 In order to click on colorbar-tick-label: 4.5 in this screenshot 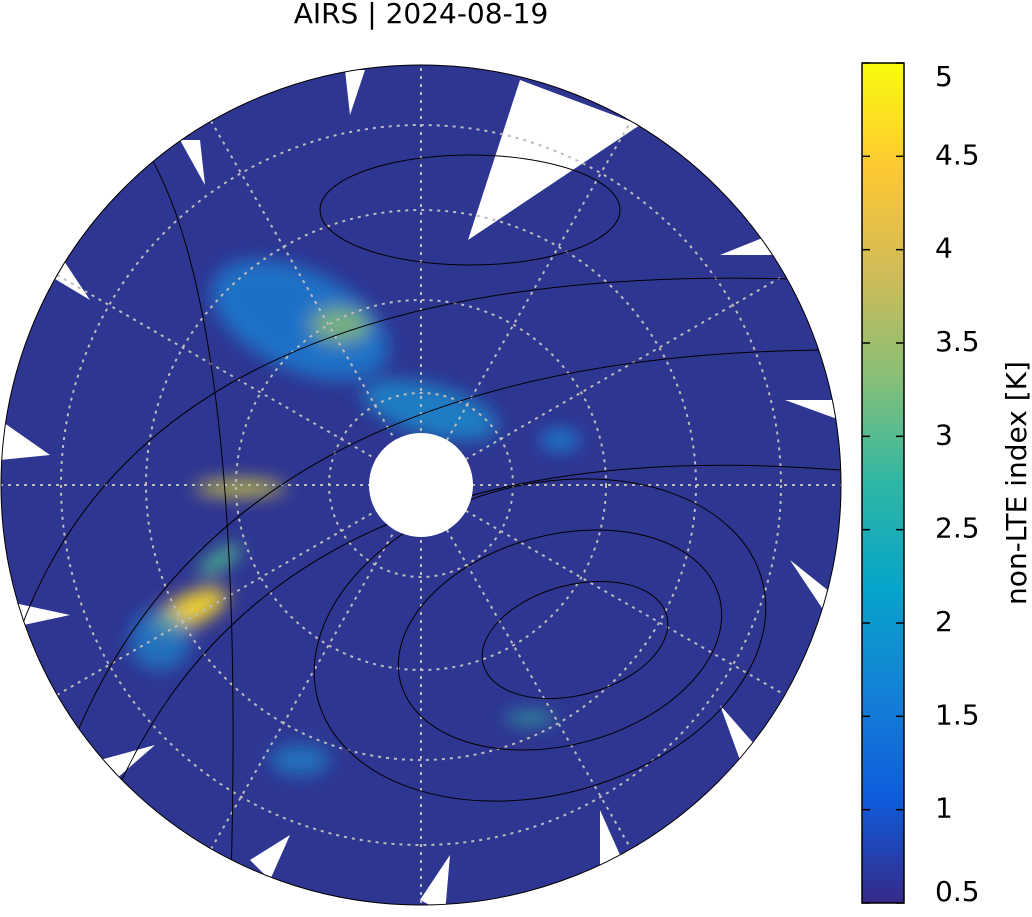, I will do `click(957, 154)`.